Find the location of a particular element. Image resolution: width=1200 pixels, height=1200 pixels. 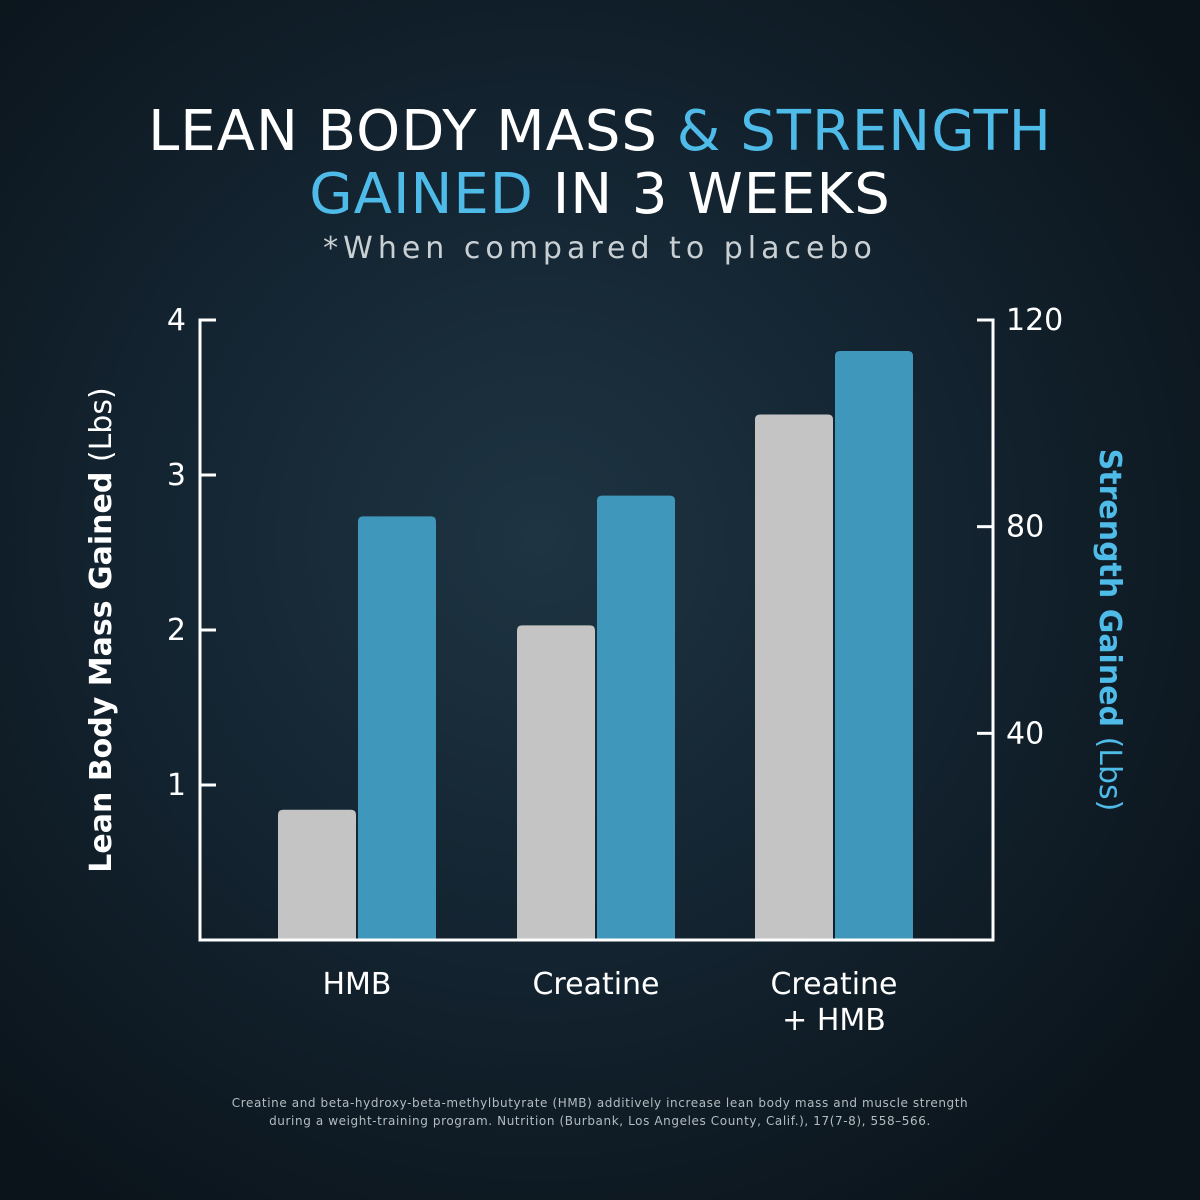

right-tick-label: 80 is located at coordinates (1025, 527).